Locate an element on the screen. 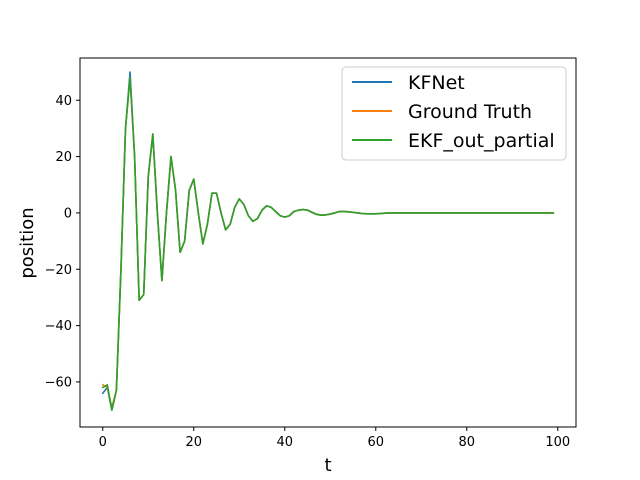 Image resolution: width=640 pixels, height=480 pixels. y-axis-label: position is located at coordinates (27, 242).